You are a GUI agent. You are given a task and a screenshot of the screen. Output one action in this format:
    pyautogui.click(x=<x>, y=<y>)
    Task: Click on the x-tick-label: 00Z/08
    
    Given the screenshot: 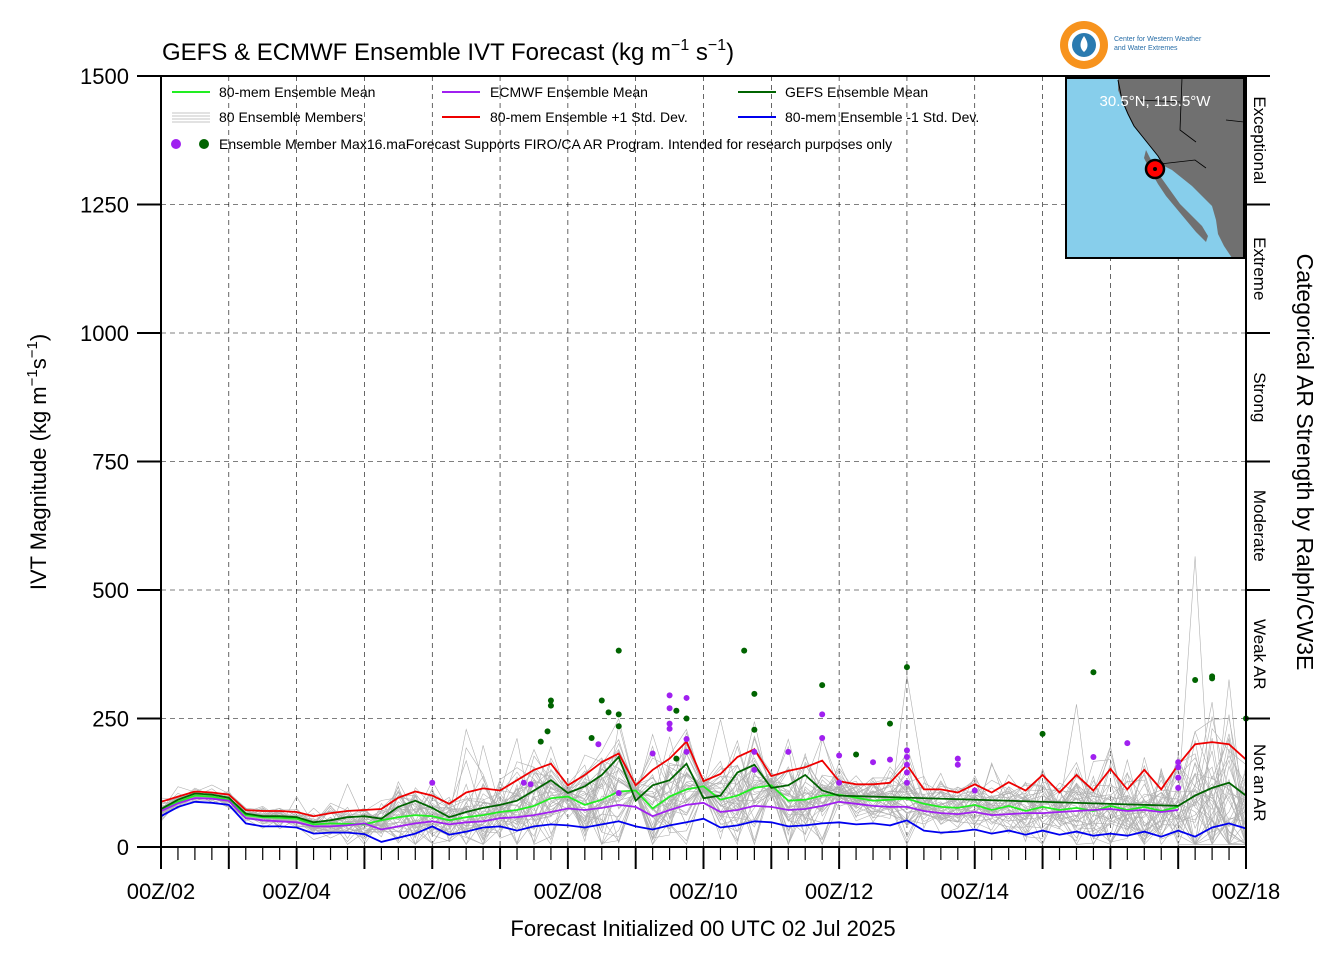 What is the action you would take?
    pyautogui.click(x=568, y=891)
    